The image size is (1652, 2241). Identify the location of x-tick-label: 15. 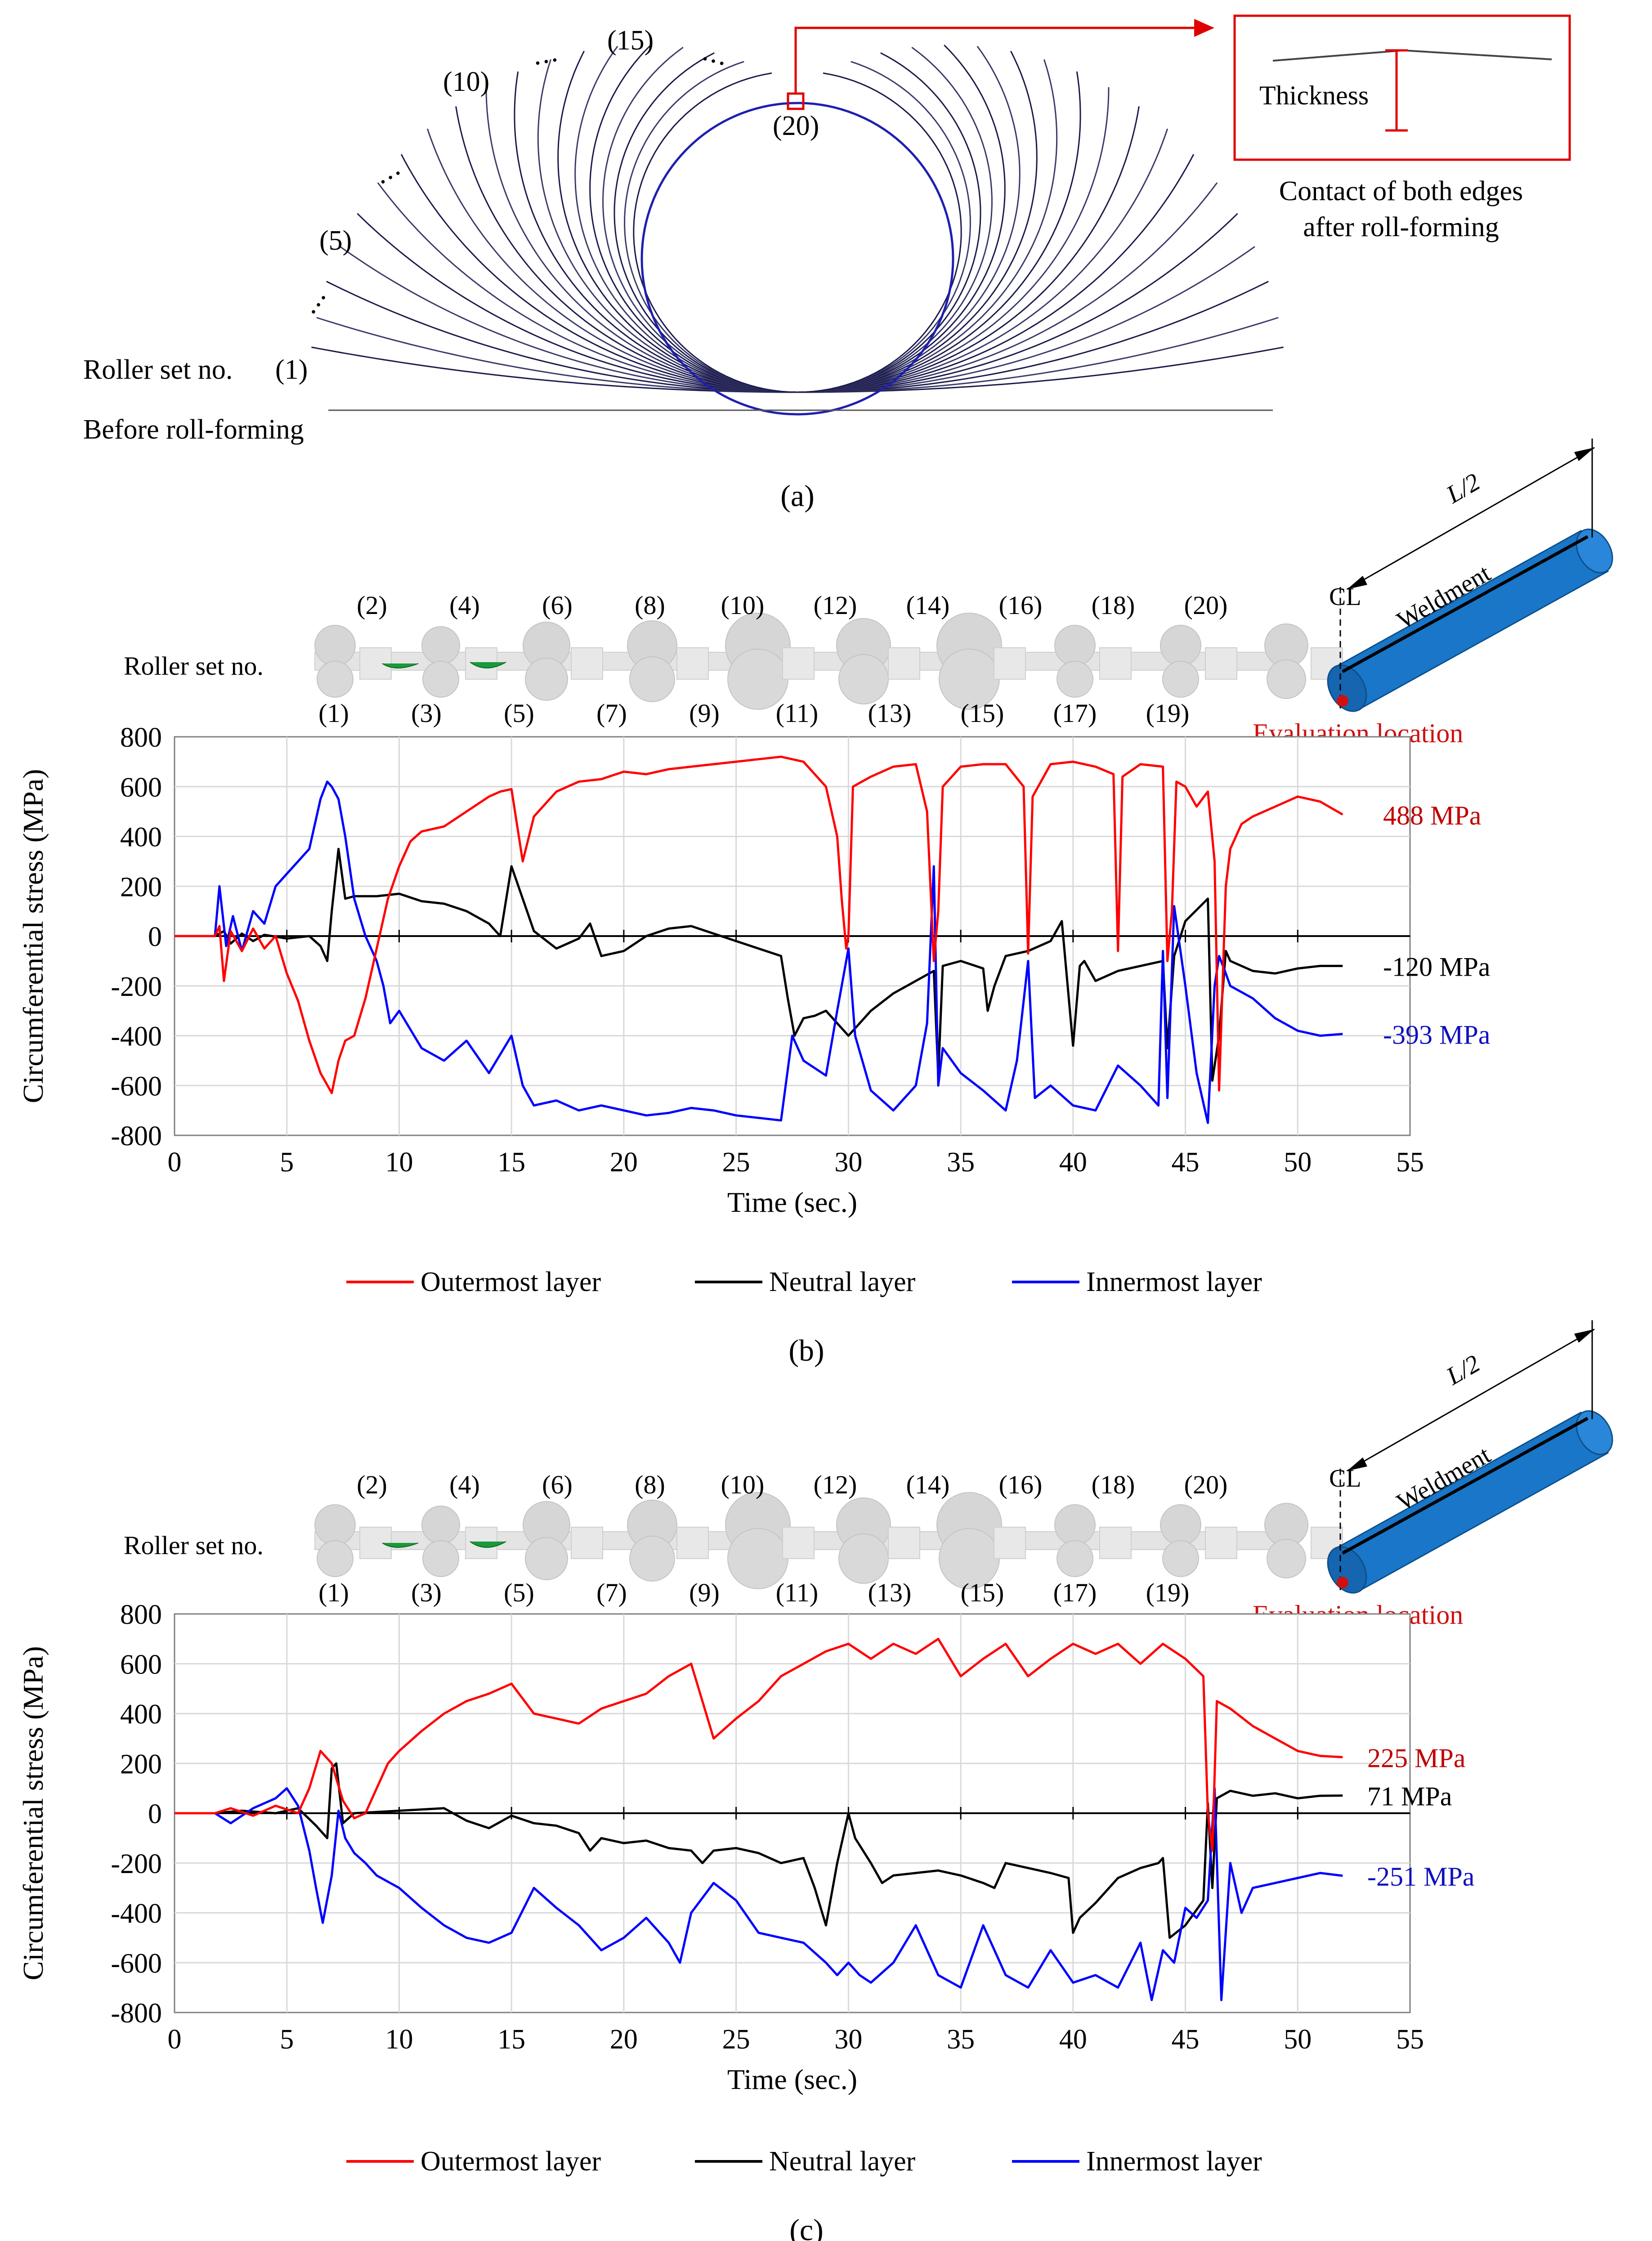
(511, 1162).